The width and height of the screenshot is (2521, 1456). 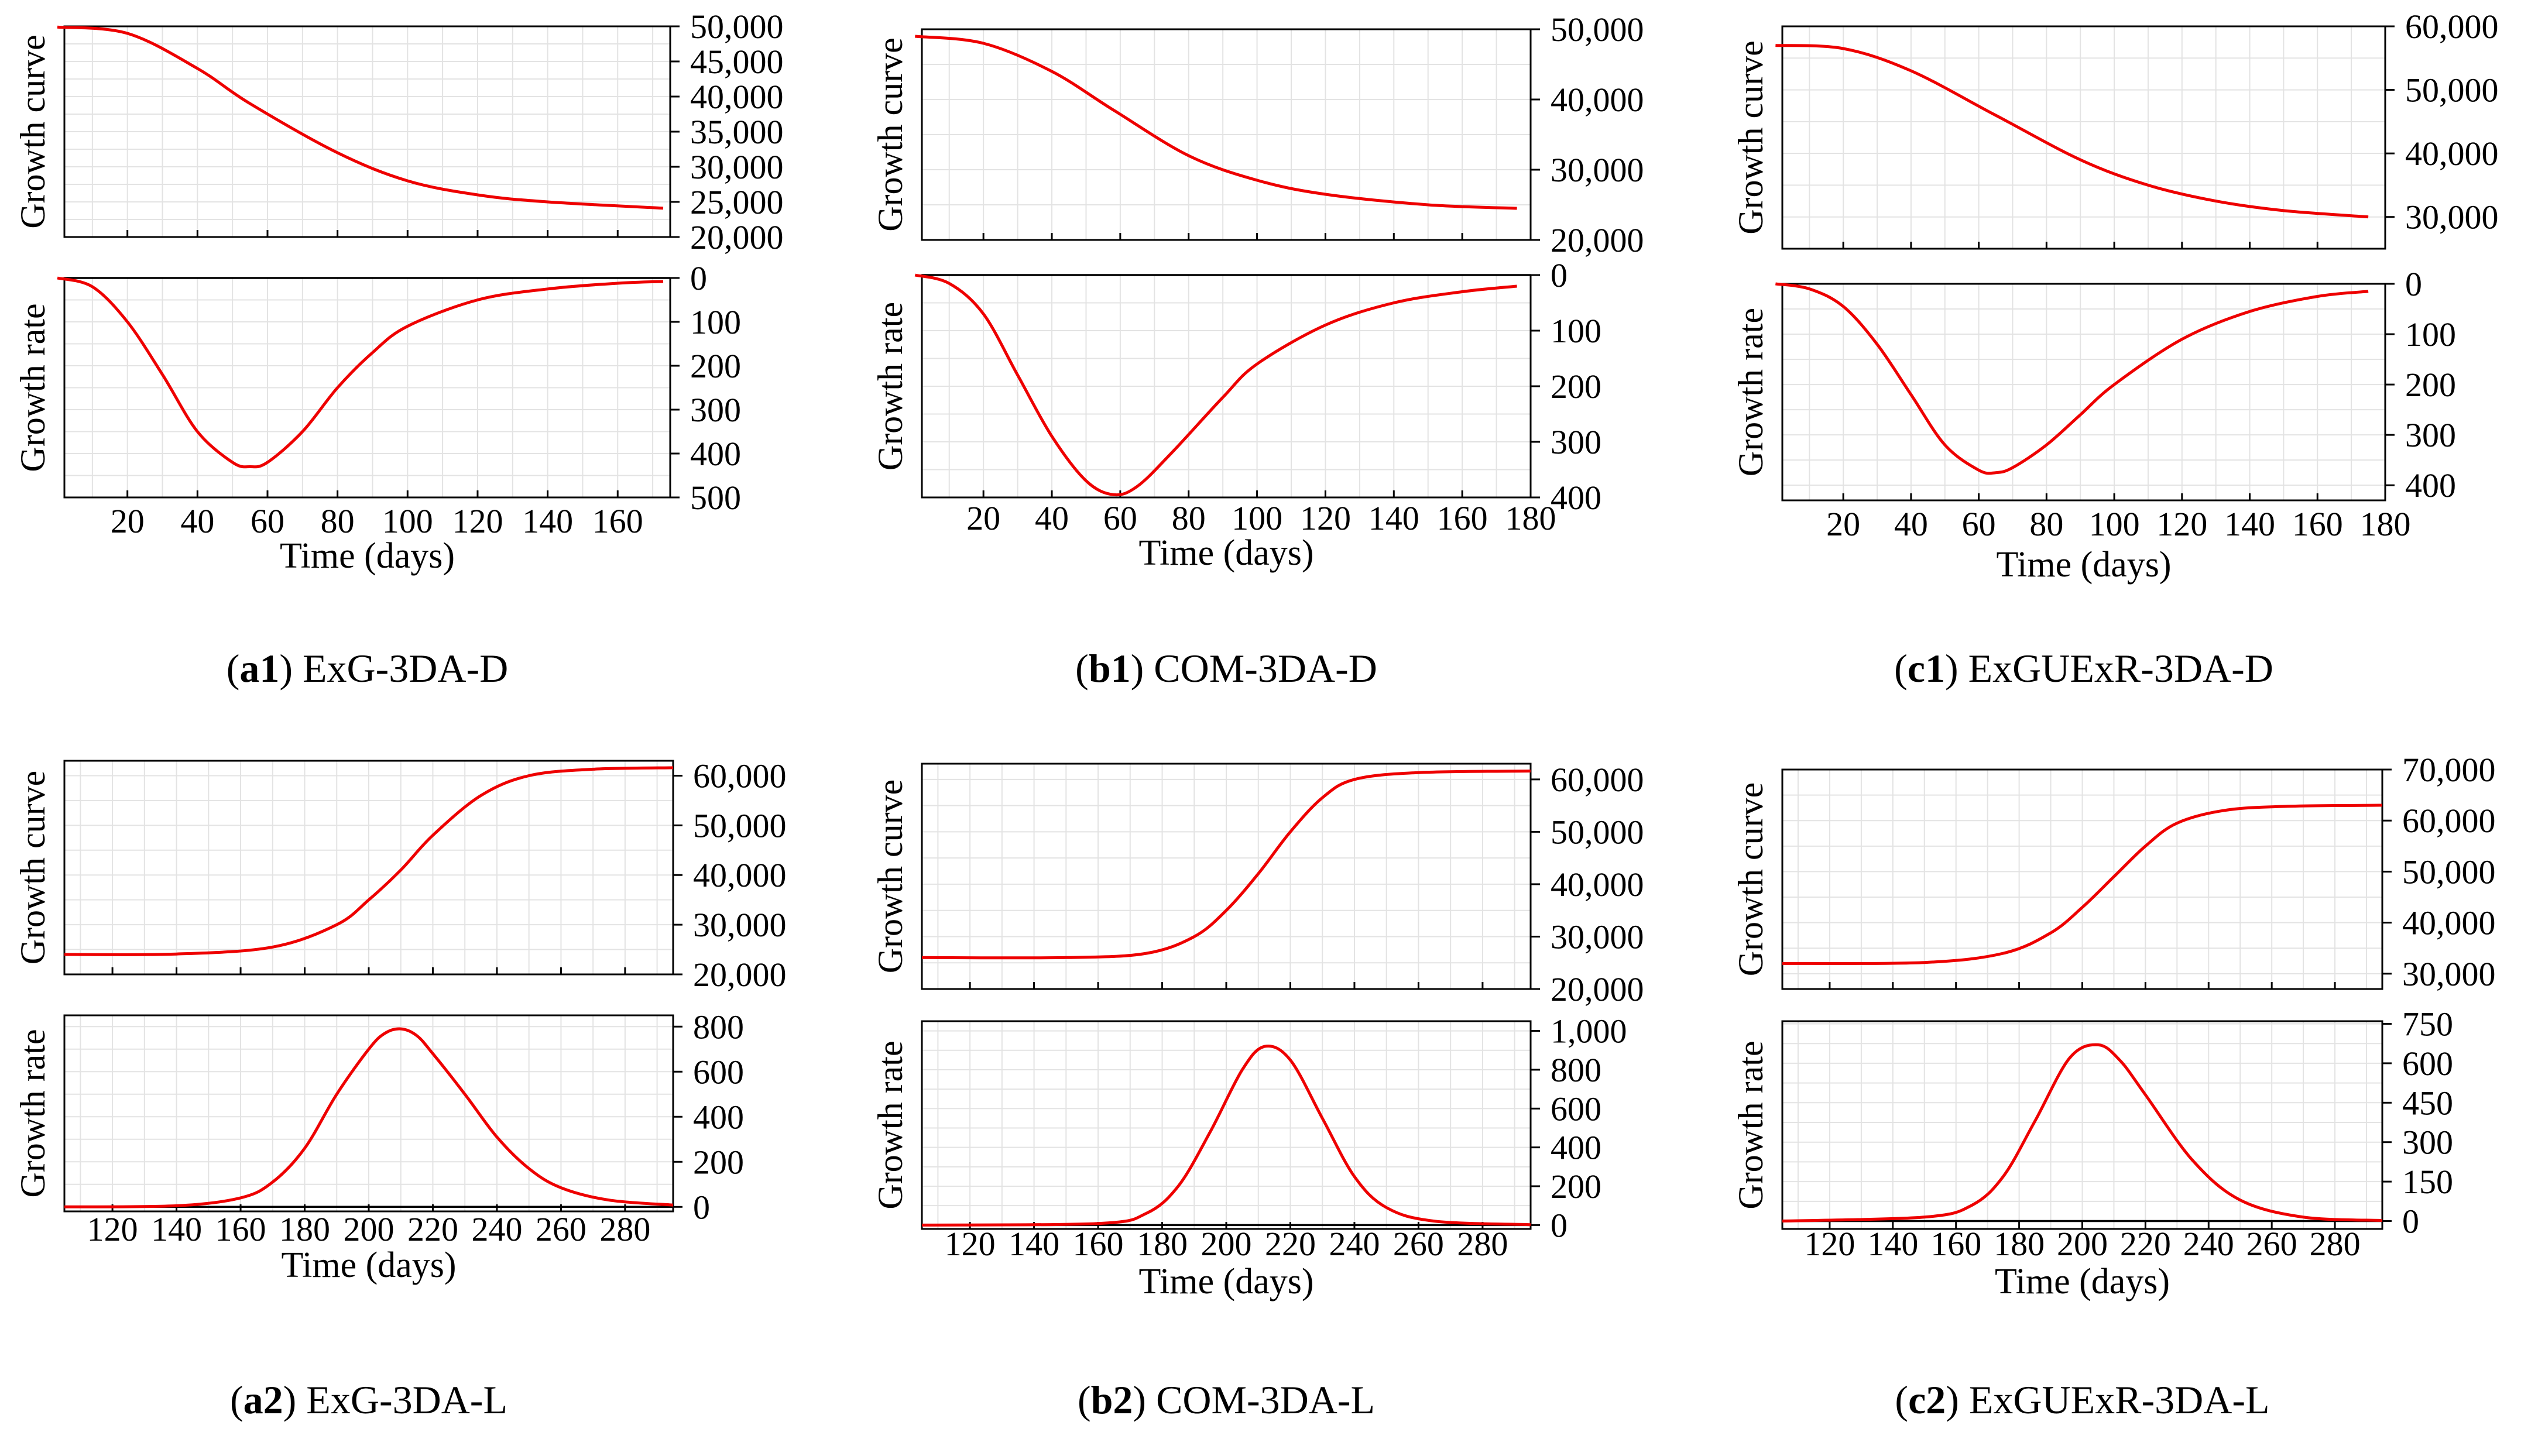 I want to click on x-tick-label: 260, so click(x=561, y=1229).